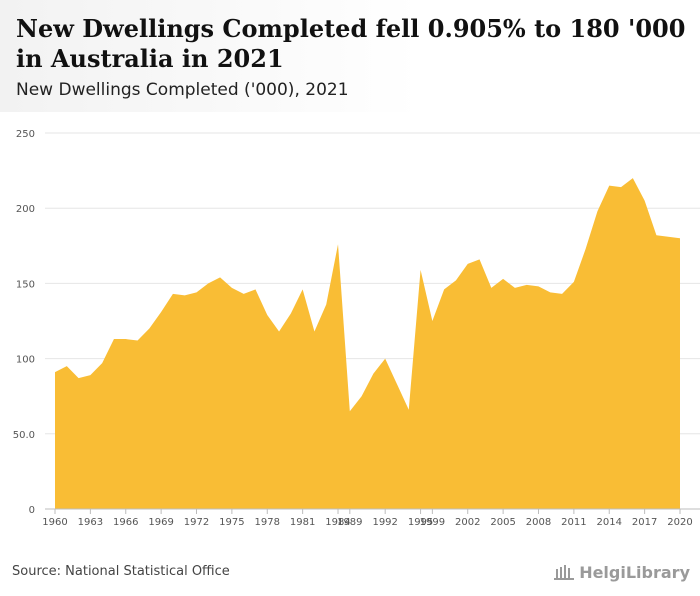 The height and width of the screenshot is (596, 700). I want to click on x-tick-label: 2005, so click(502, 522).